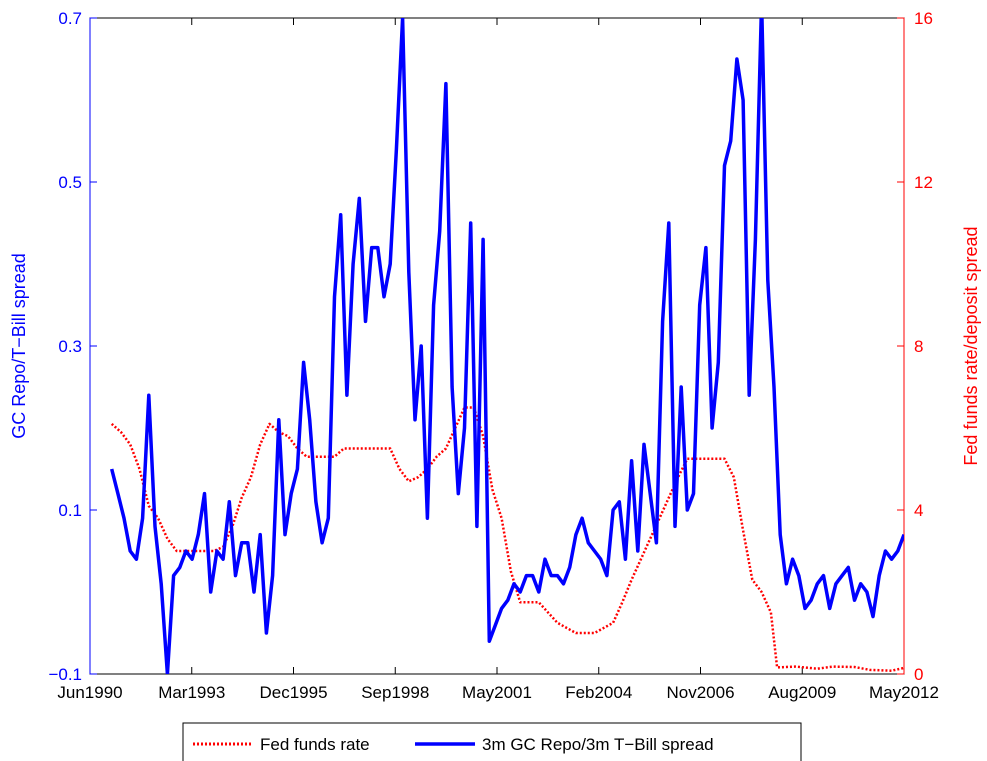  What do you see at coordinates (293, 692) in the screenshot?
I see `x-tick-label: Dec1995` at bounding box center [293, 692].